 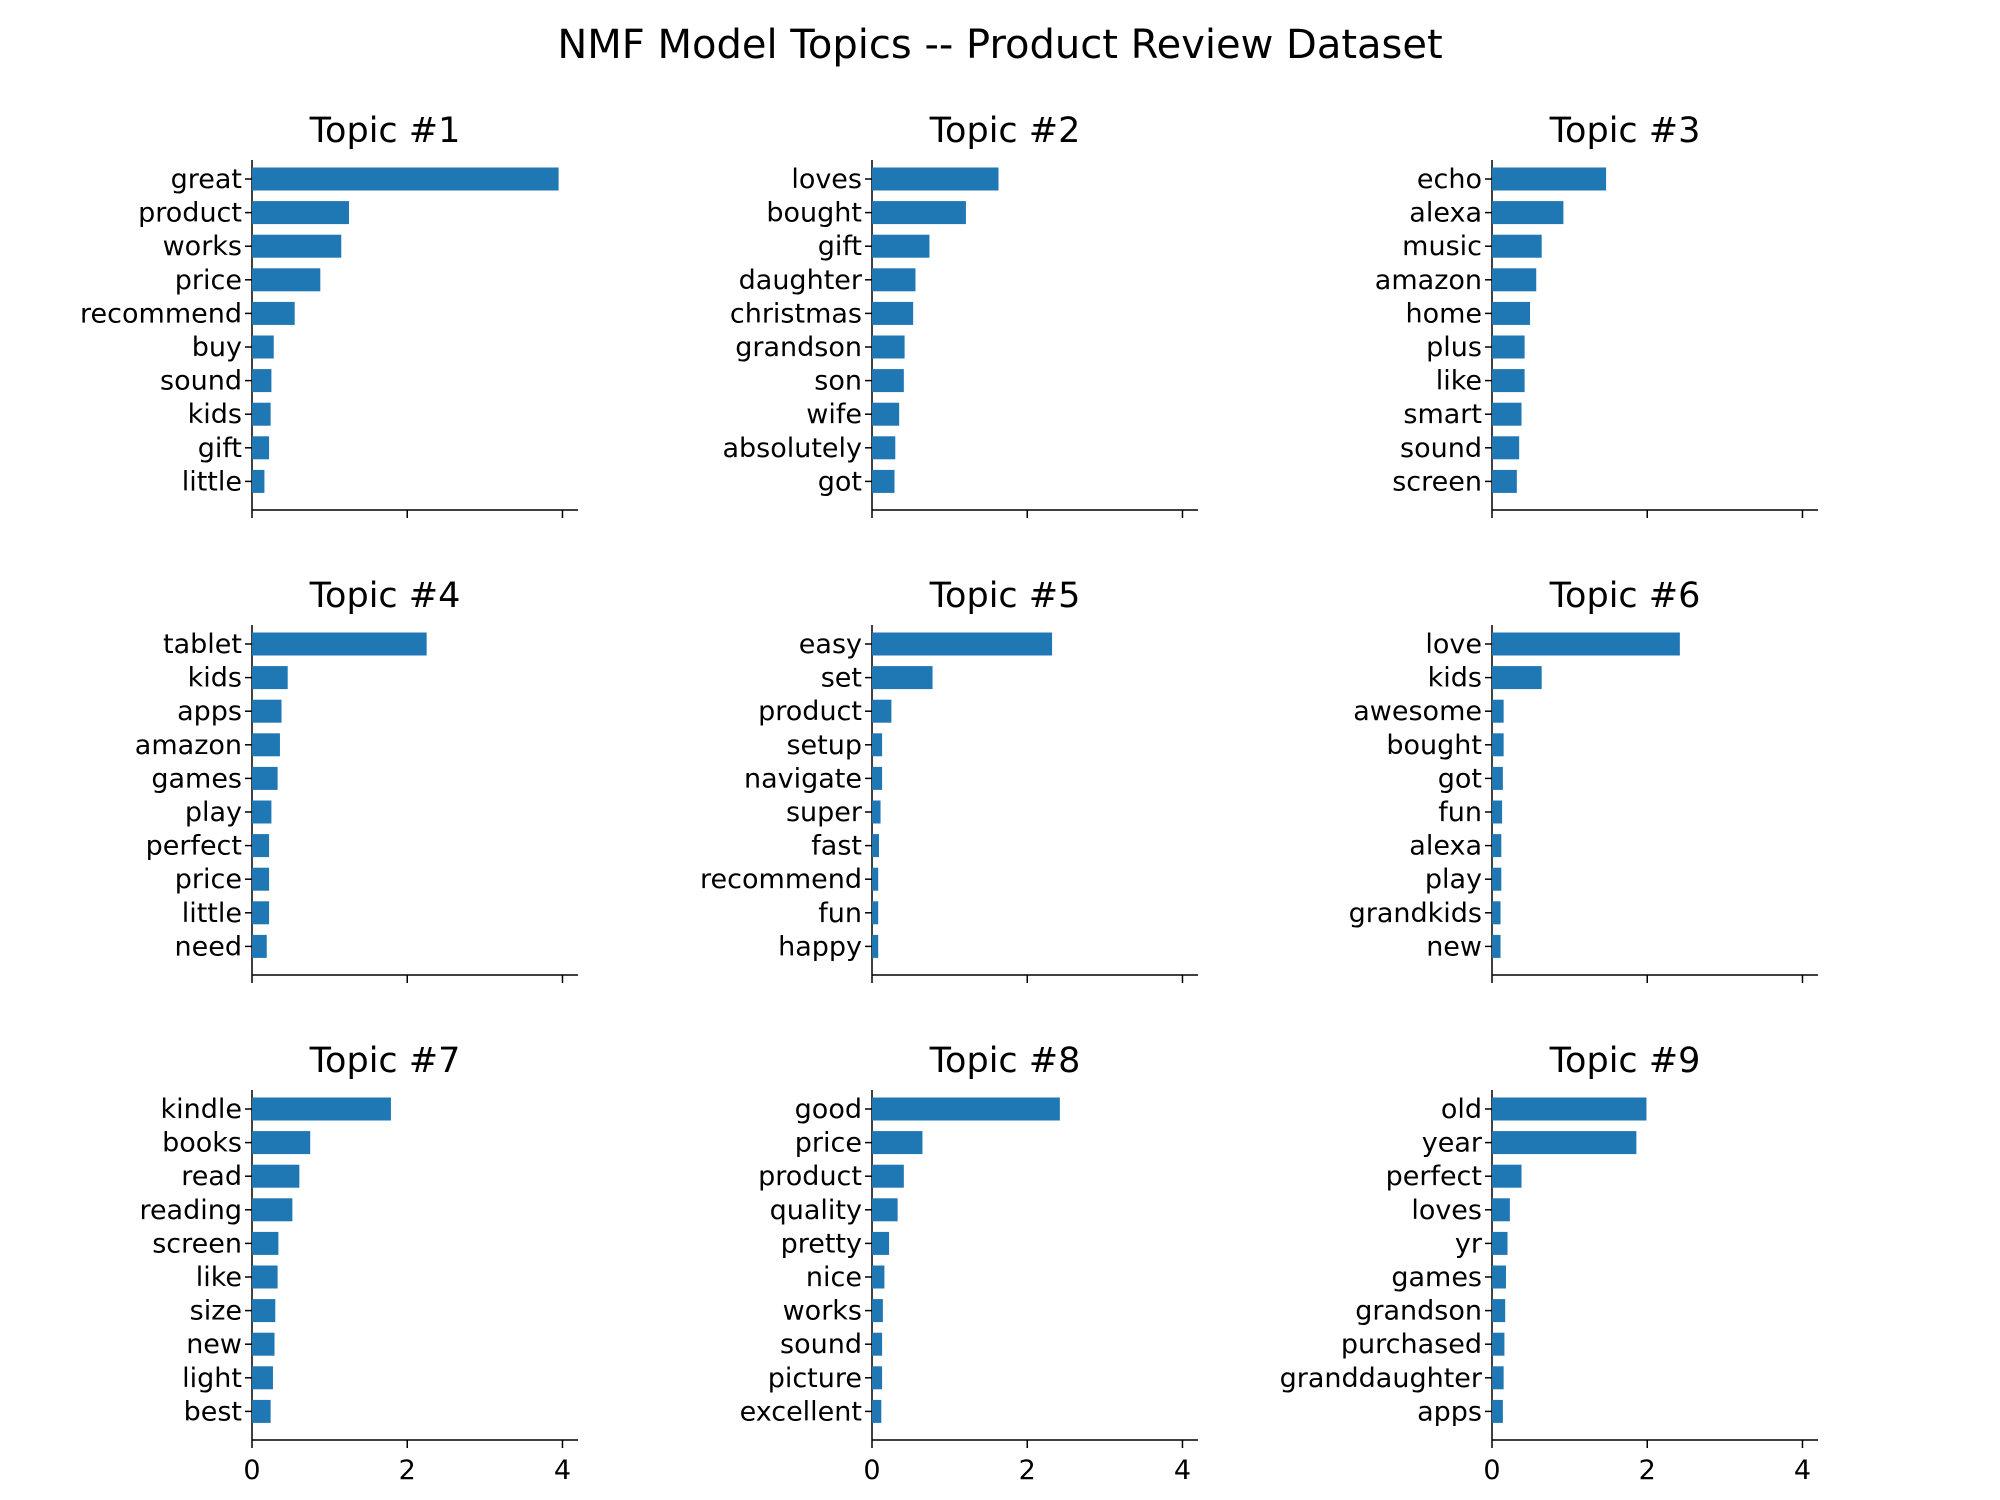 I want to click on bar-reading, so click(x=272, y=1210).